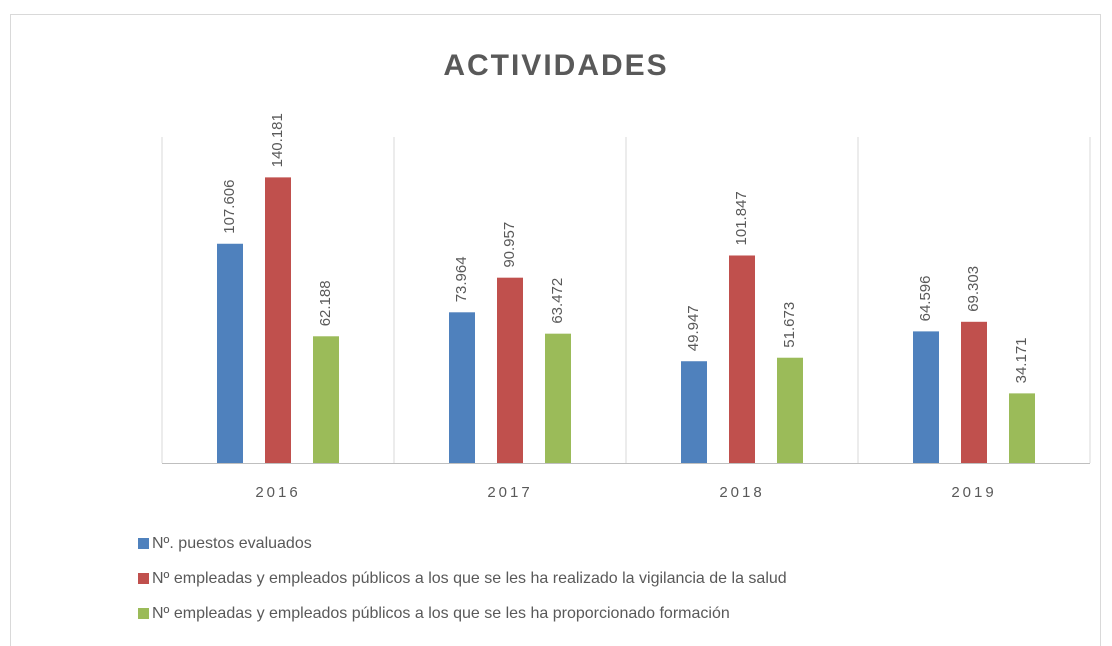 Image resolution: width=1112 pixels, height=646 pixels. I want to click on x-tick-label: 2019, so click(973, 492).